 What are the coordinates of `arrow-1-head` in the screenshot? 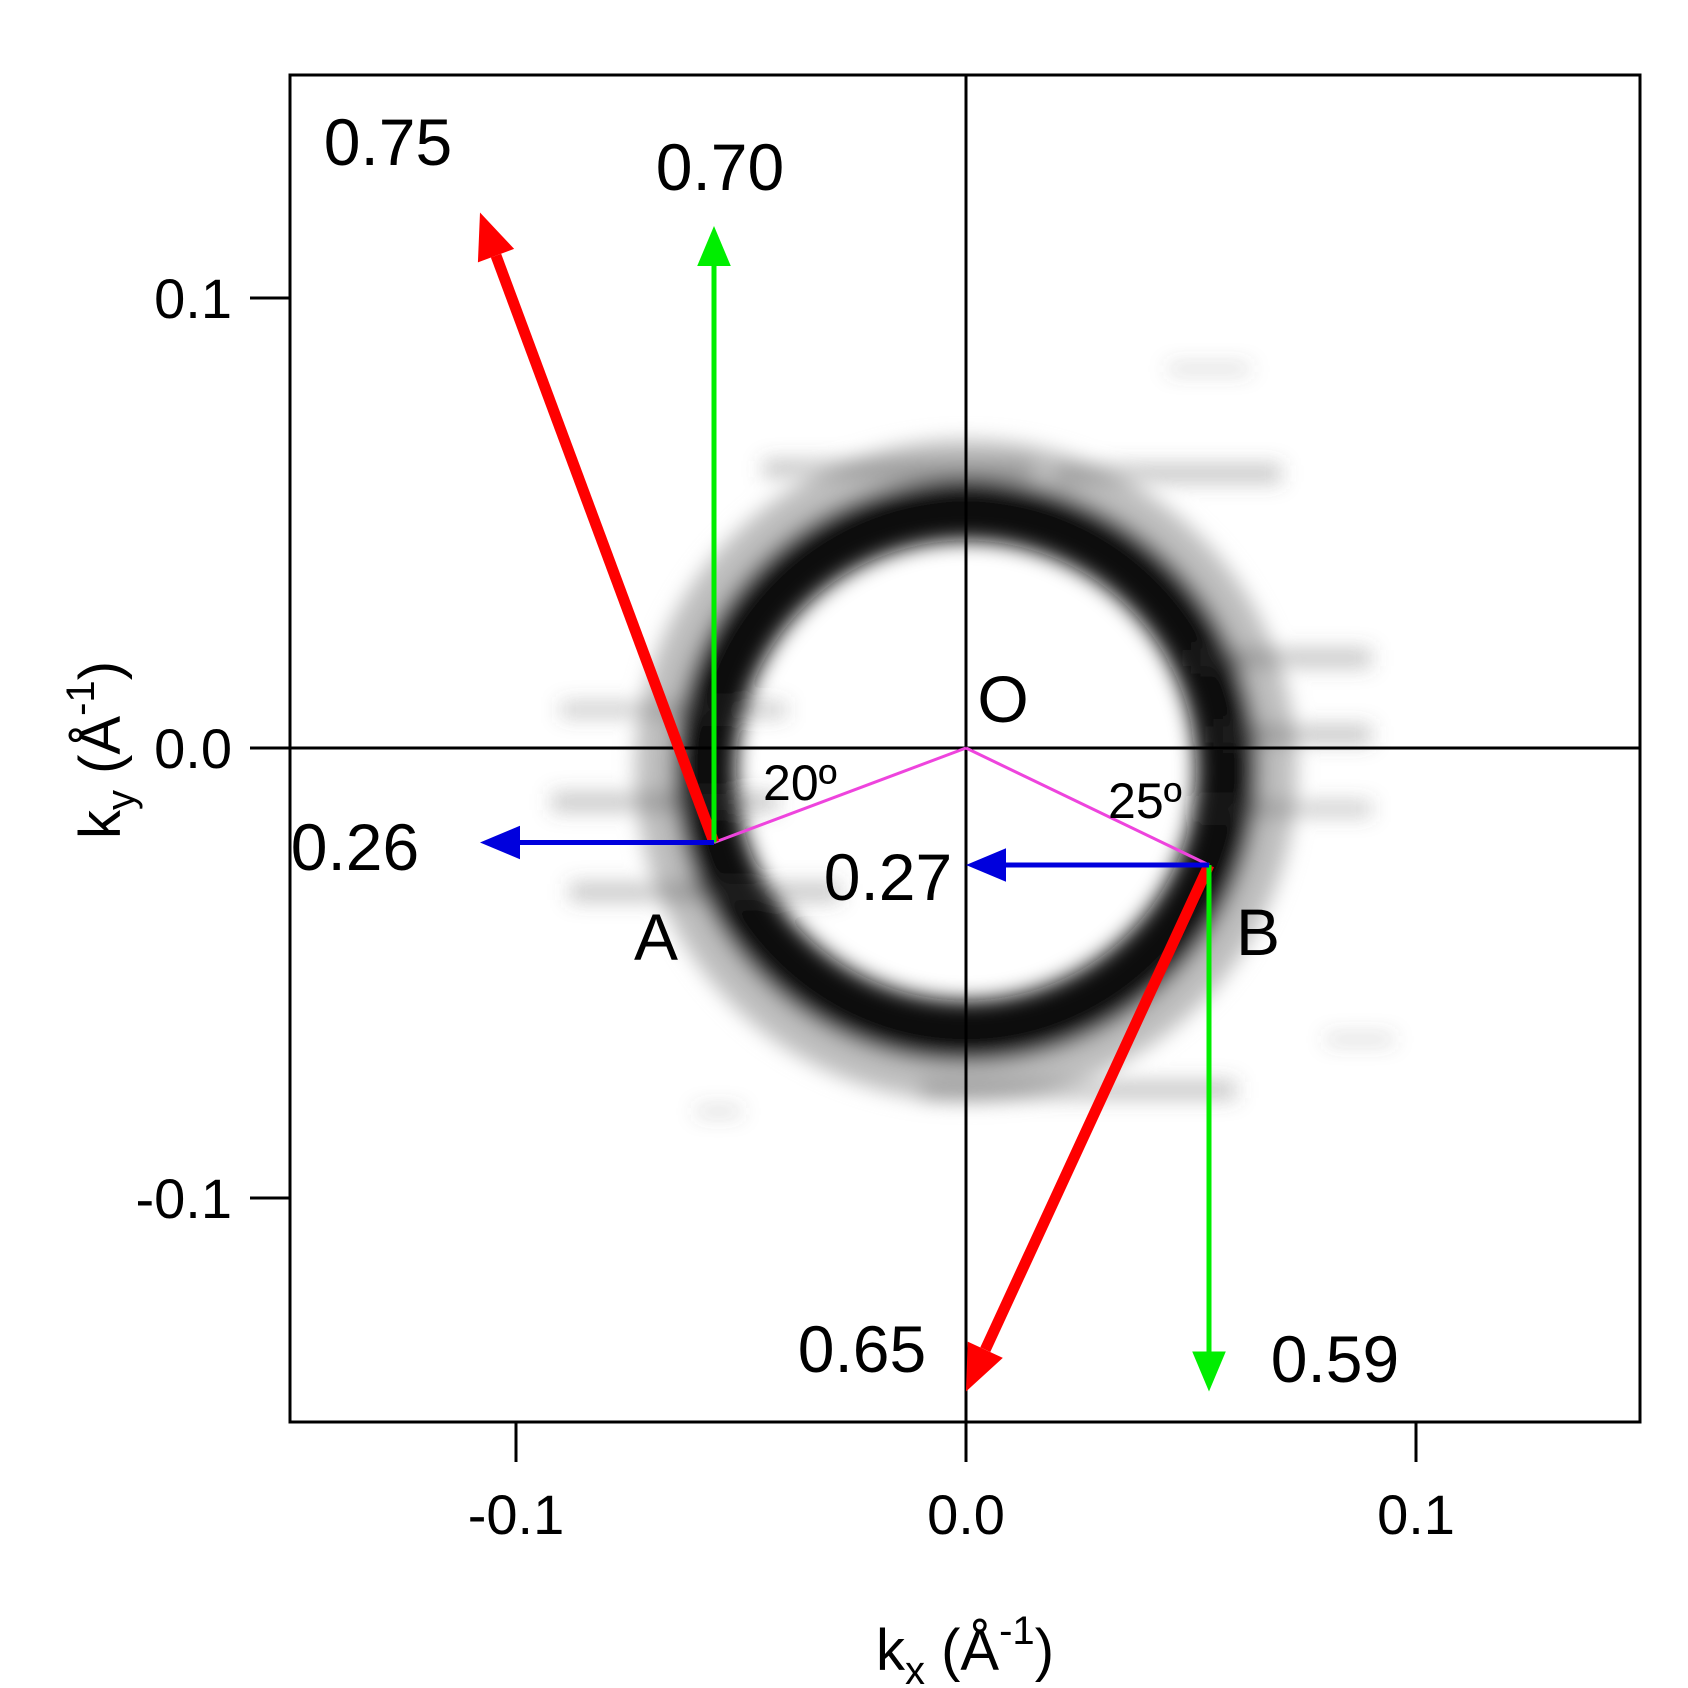 It's located at (496, 237).